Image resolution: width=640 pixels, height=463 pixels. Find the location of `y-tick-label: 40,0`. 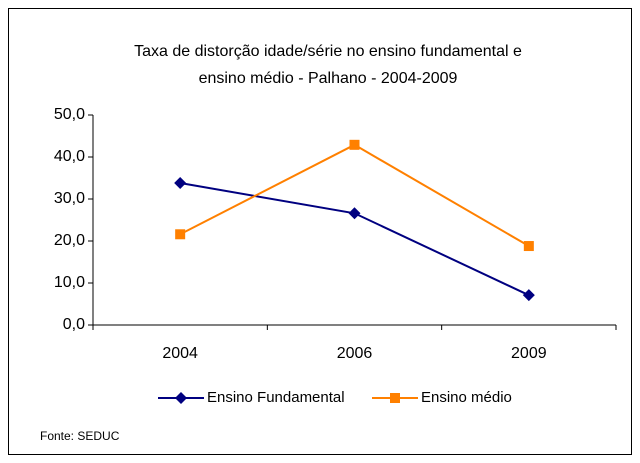

y-tick-label: 40,0 is located at coordinates (69, 156).